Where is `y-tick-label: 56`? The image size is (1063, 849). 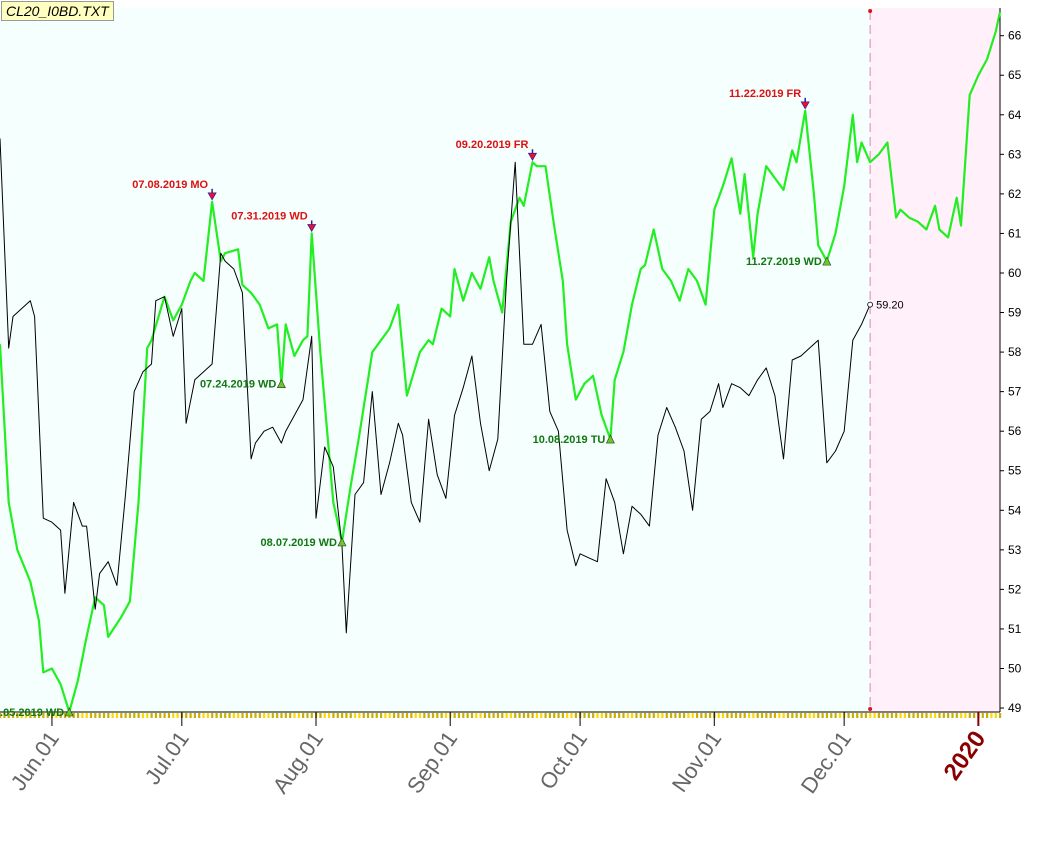
y-tick-label: 56 is located at coordinates (1015, 431).